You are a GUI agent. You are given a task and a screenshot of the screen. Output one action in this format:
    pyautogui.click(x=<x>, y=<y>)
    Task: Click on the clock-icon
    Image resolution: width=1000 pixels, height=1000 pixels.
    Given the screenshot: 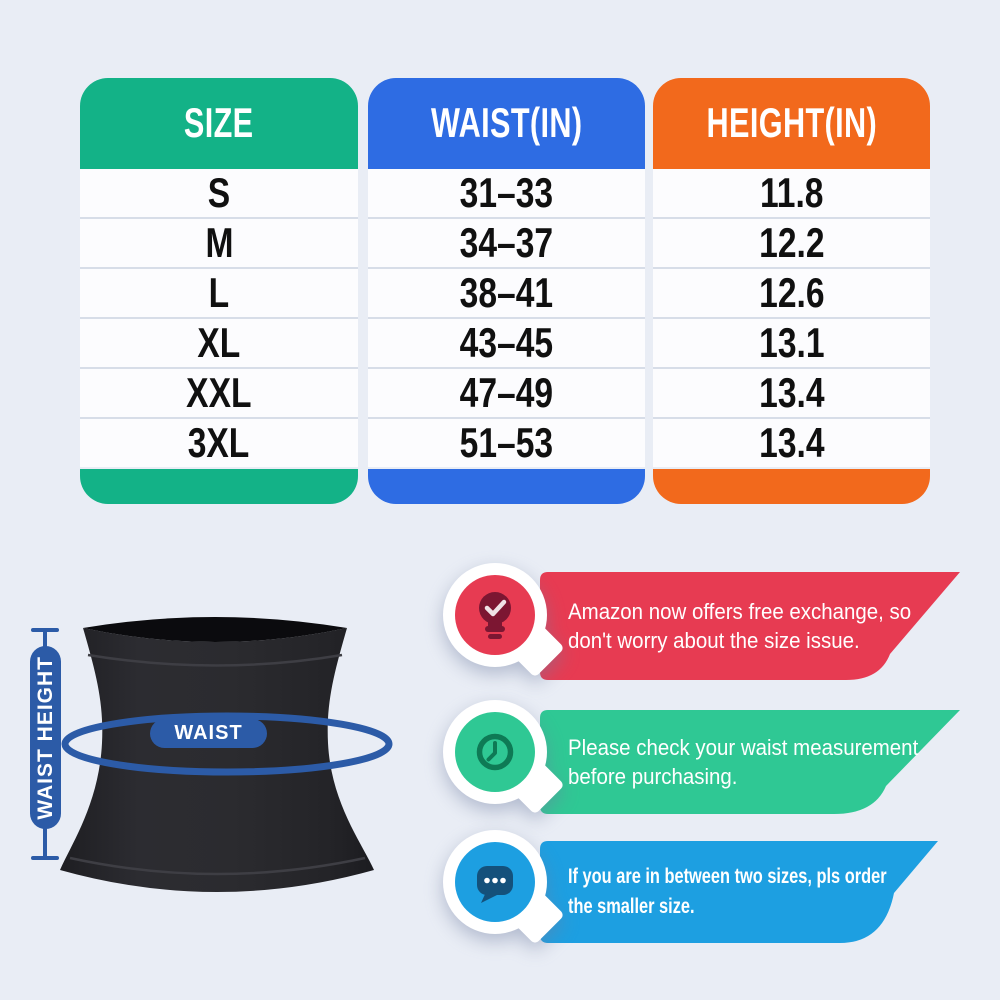 What is the action you would take?
    pyautogui.click(x=495, y=752)
    